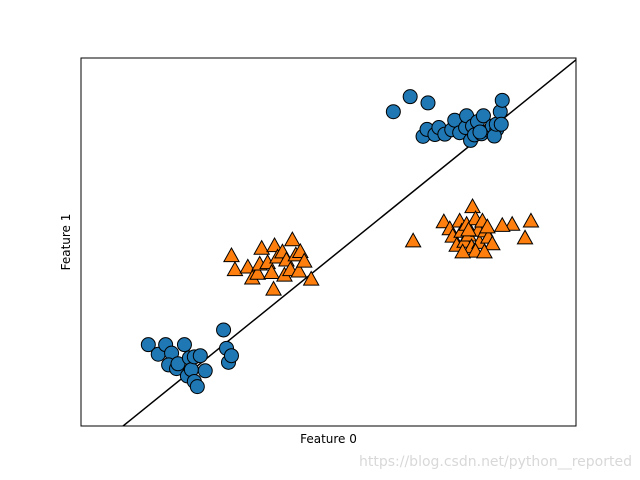  I want to click on x-axis-label: Feature 0, so click(328, 439).